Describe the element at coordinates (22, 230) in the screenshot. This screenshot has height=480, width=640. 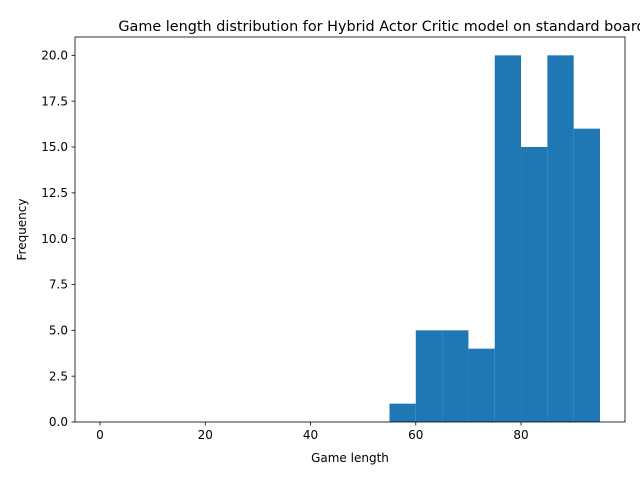
I see `y-axis-label: Frequency` at that location.